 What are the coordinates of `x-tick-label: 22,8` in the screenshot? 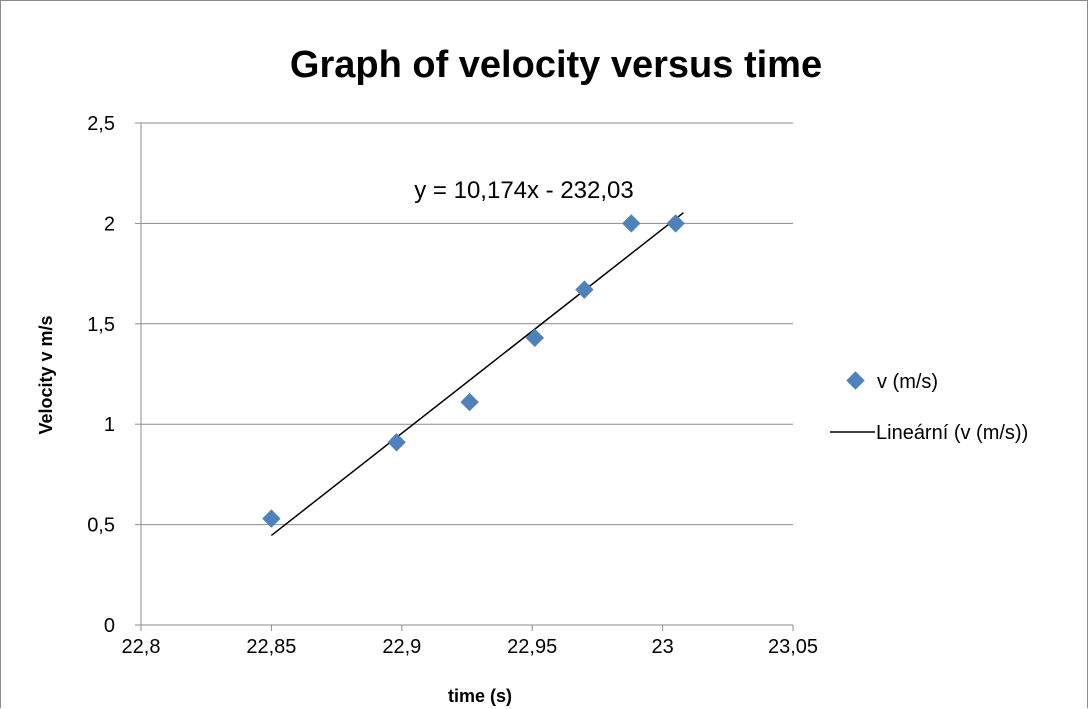 It's located at (141, 647).